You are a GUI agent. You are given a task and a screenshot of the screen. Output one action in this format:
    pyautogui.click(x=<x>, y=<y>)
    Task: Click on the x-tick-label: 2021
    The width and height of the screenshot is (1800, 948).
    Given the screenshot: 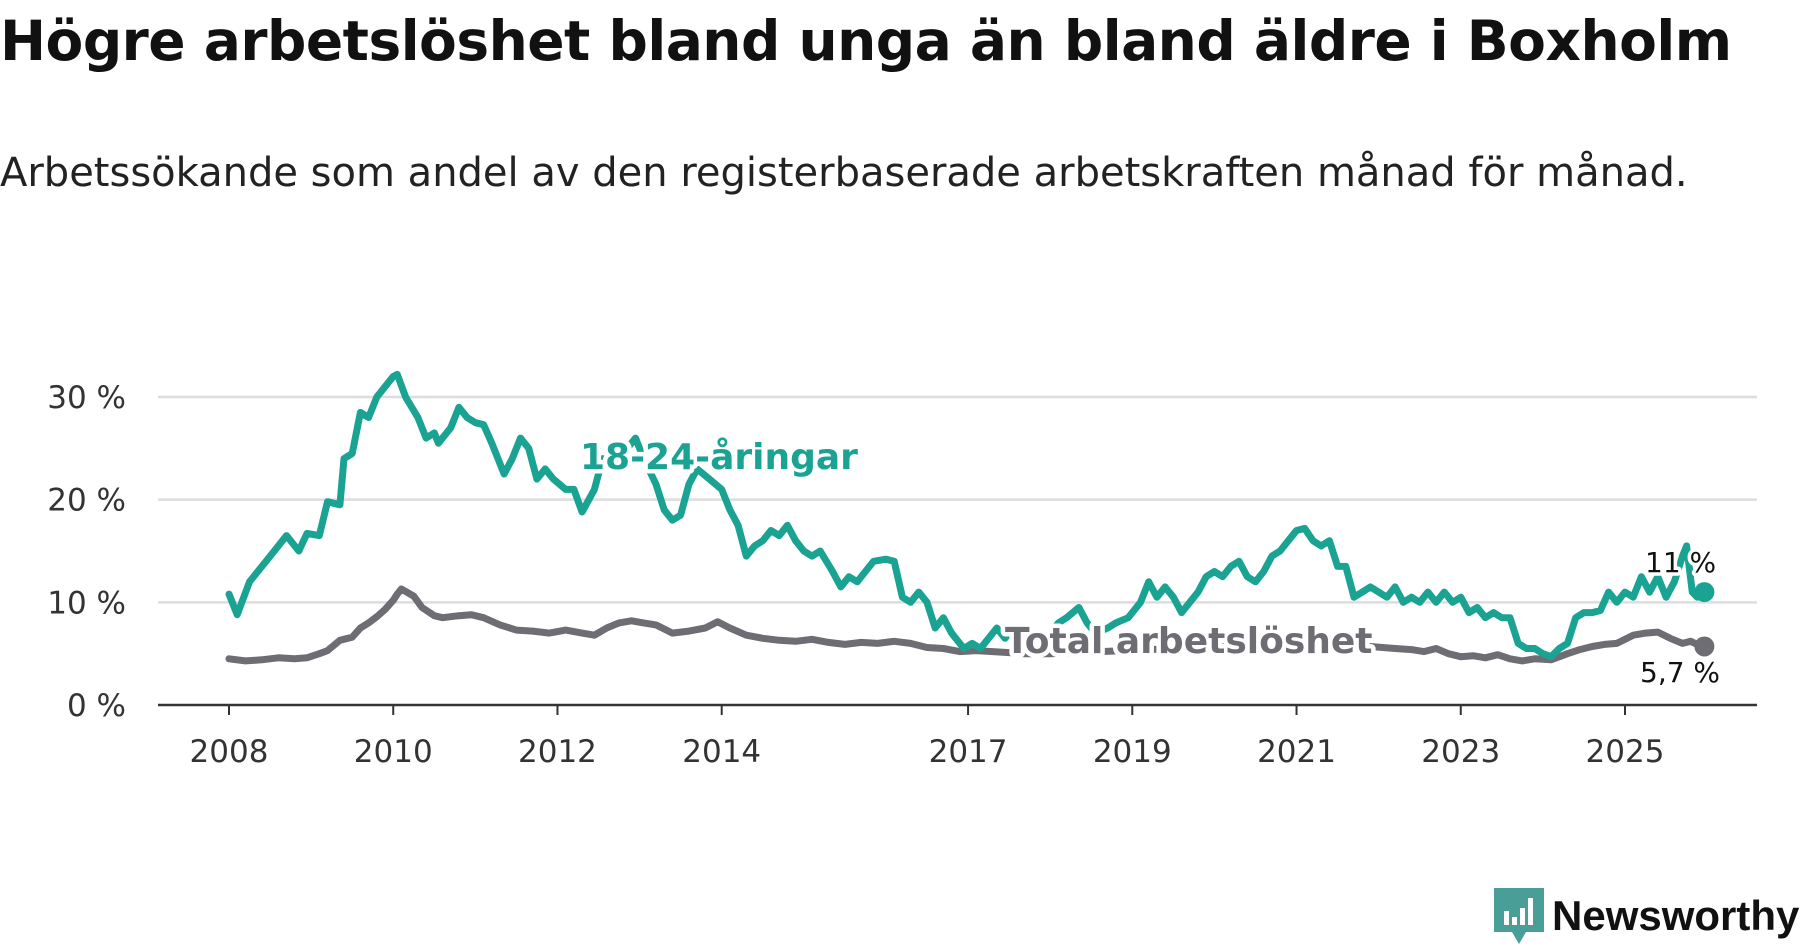 What is the action you would take?
    pyautogui.click(x=1296, y=752)
    